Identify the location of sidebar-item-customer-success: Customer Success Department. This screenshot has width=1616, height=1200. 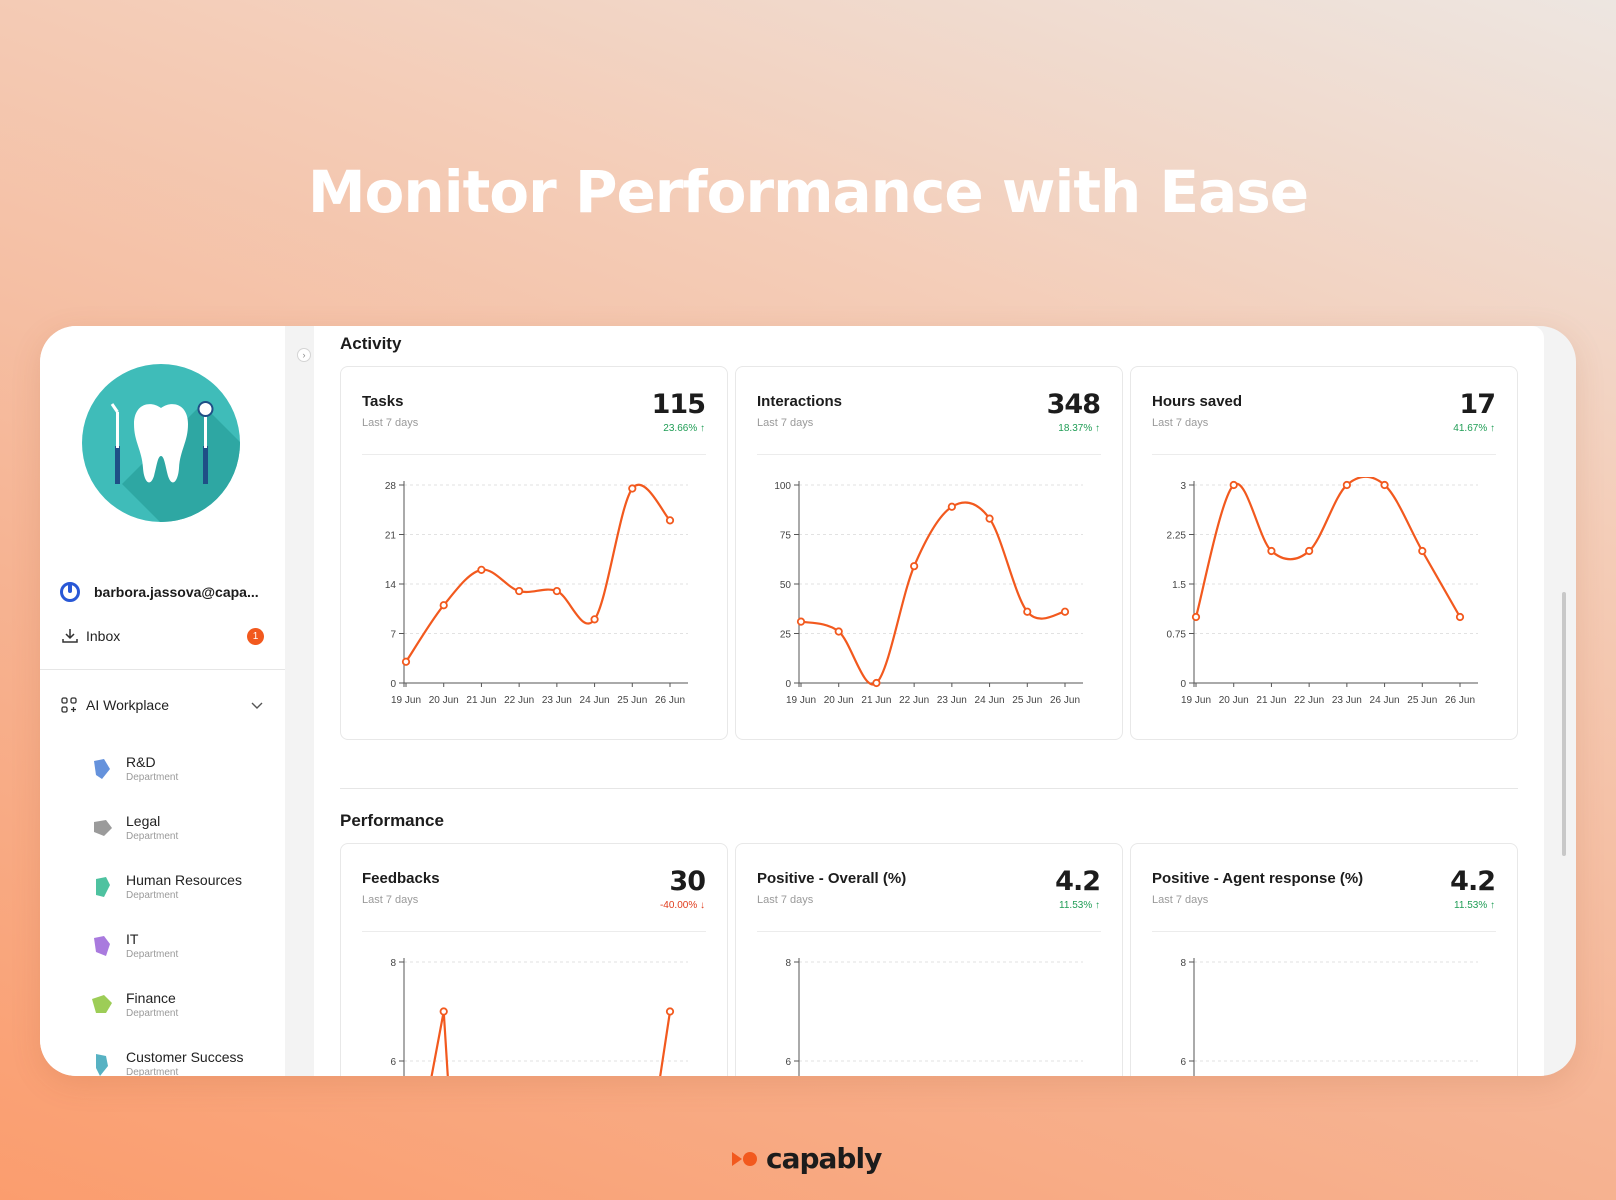
(165, 1055).